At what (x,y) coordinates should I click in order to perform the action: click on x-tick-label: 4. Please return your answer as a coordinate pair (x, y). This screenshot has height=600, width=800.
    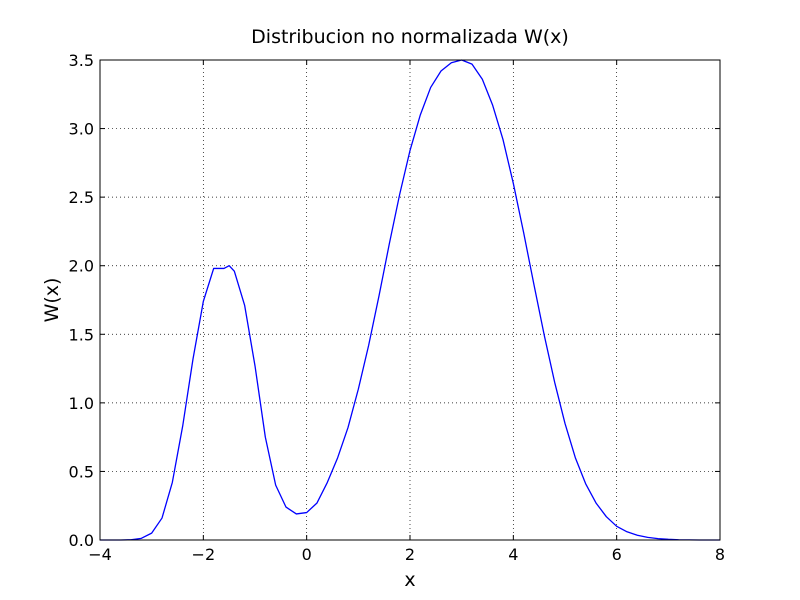
    Looking at the image, I should click on (513, 554).